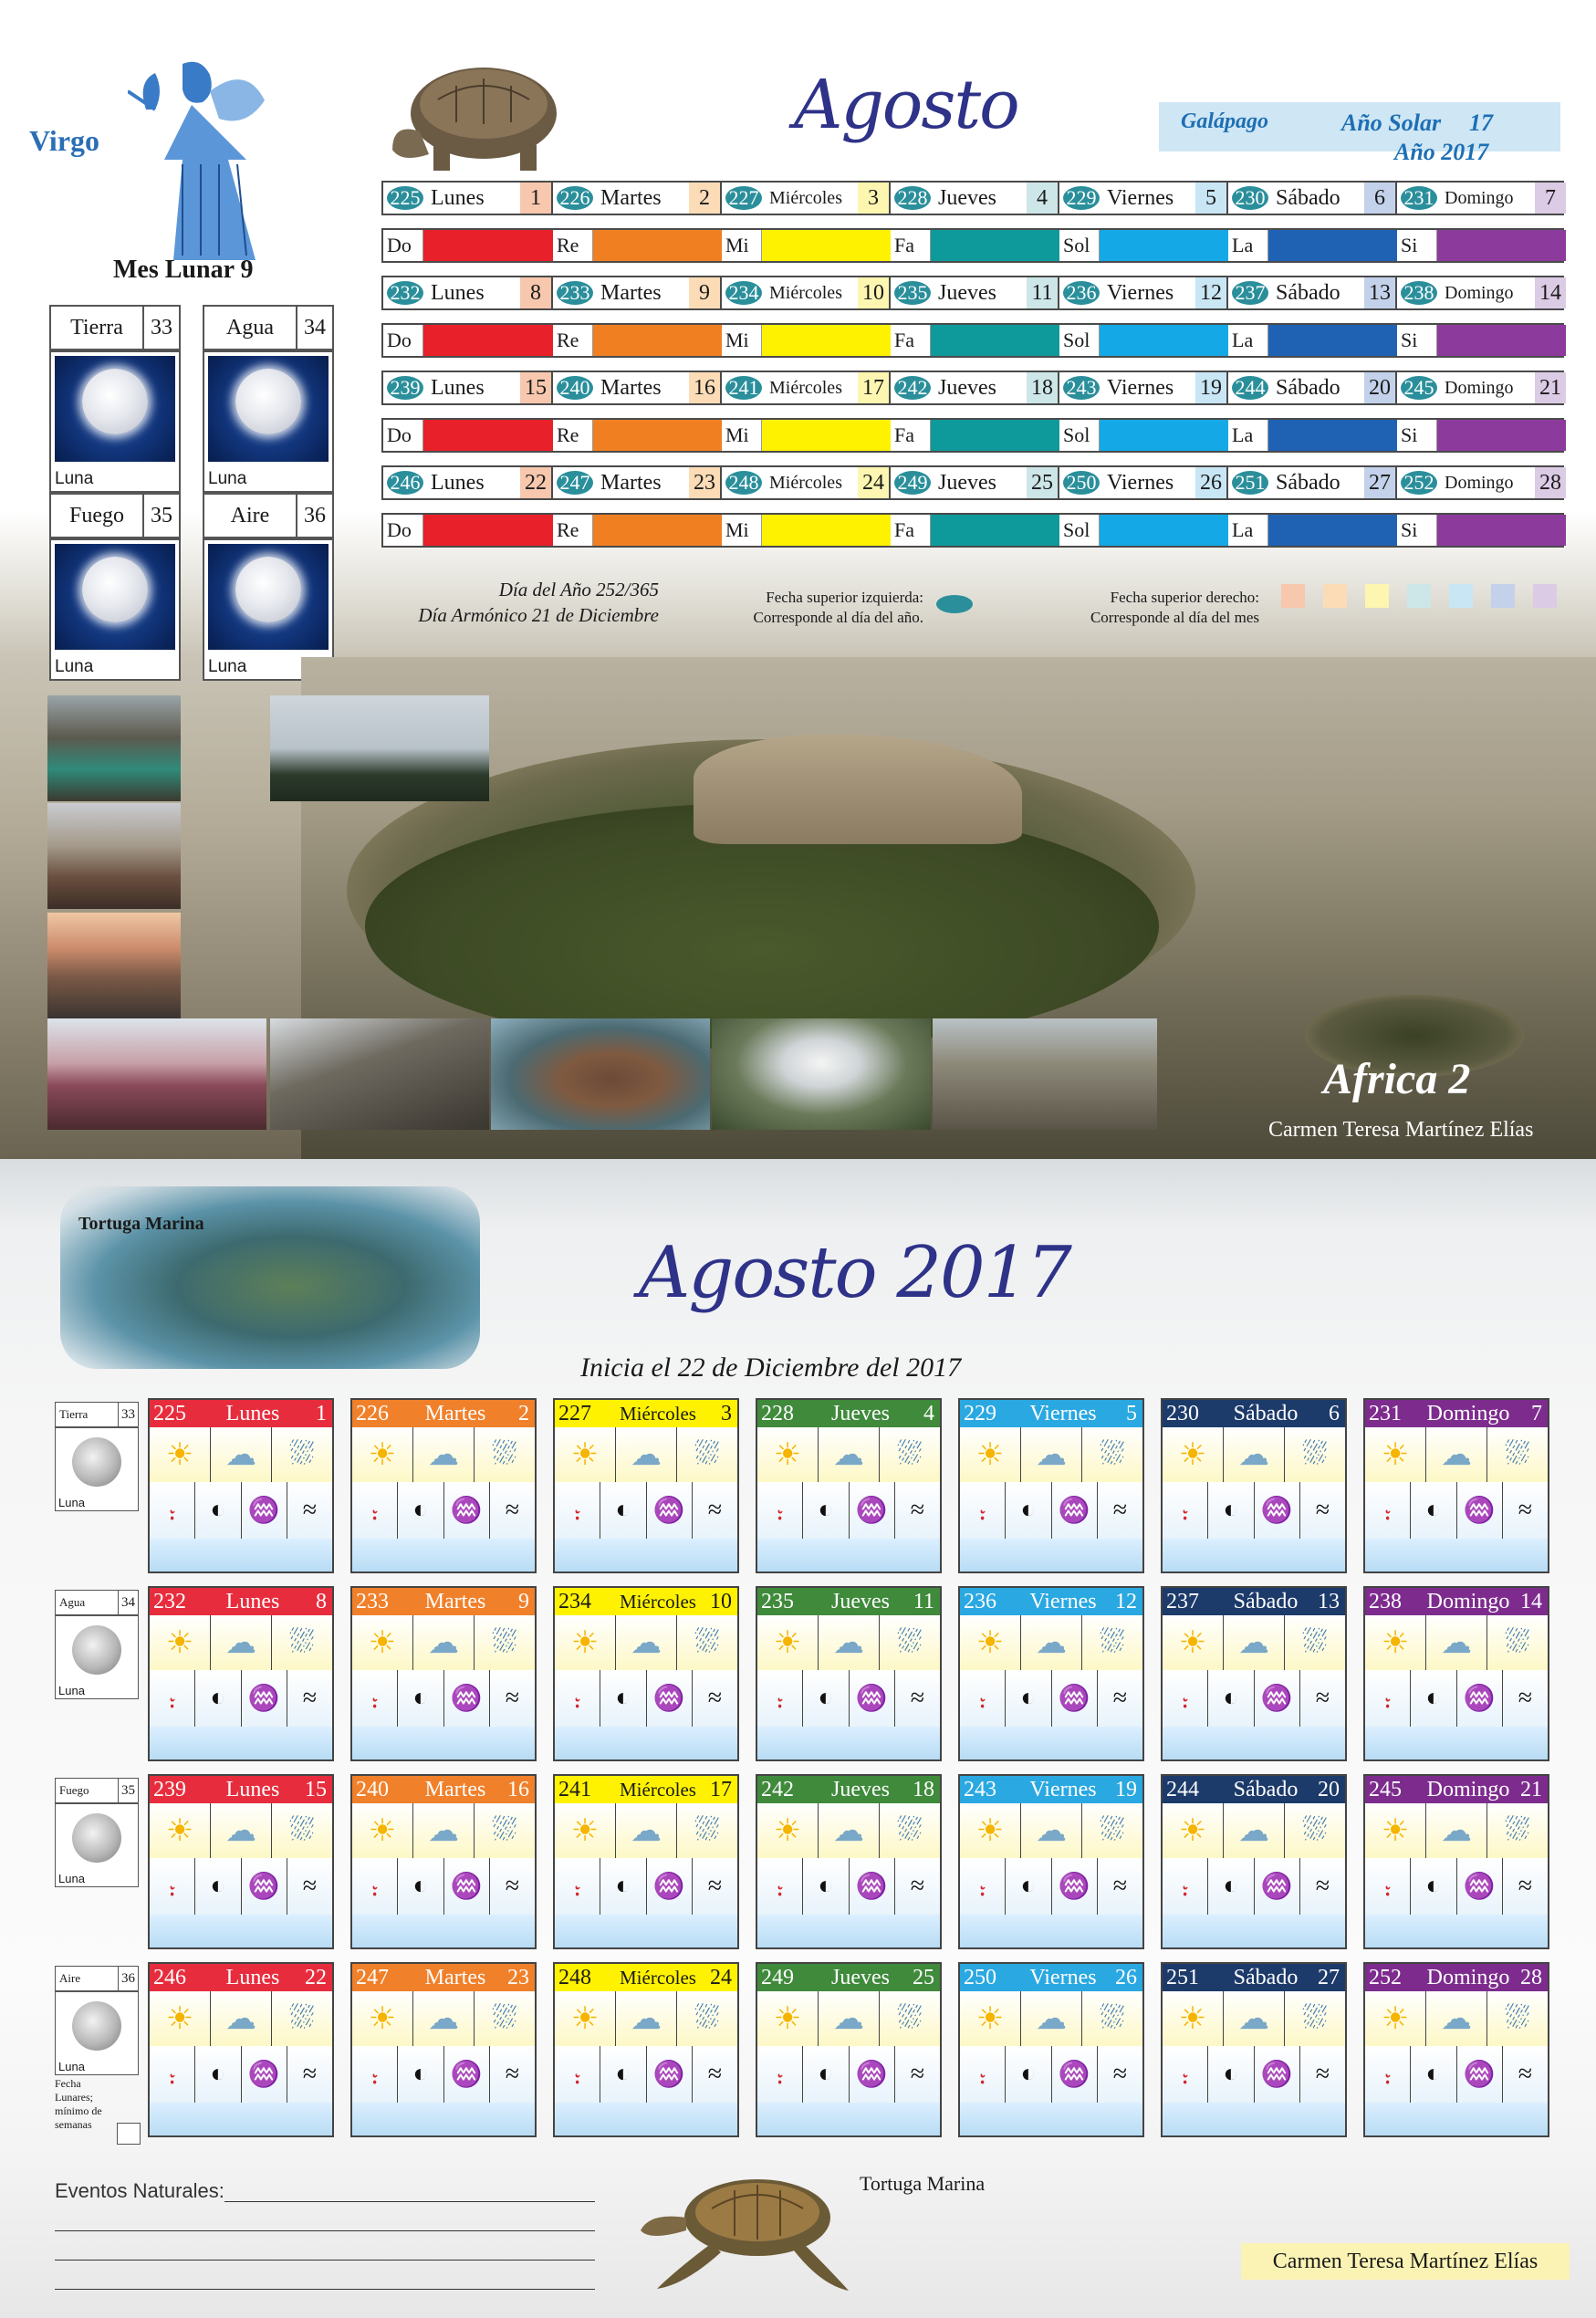 This screenshot has height=2318, width=1596. Describe the element at coordinates (444, 1862) in the screenshot. I see `day-box: 240 Martes 16 ☀ ☁ ⛆ ⹎ ◐ ♒ ≈` at that location.